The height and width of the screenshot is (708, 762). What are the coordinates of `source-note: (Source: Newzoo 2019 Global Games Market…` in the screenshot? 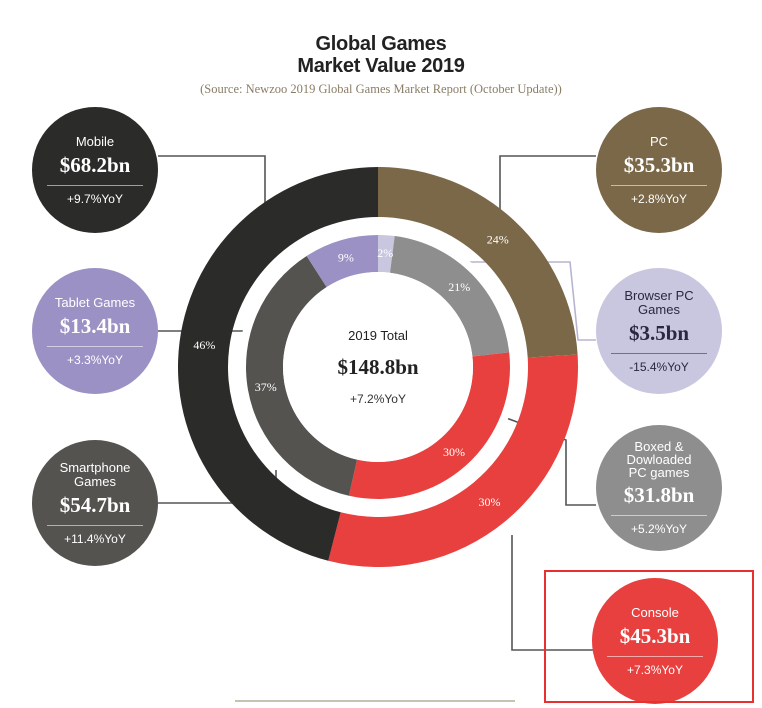 It's located at (381, 89).